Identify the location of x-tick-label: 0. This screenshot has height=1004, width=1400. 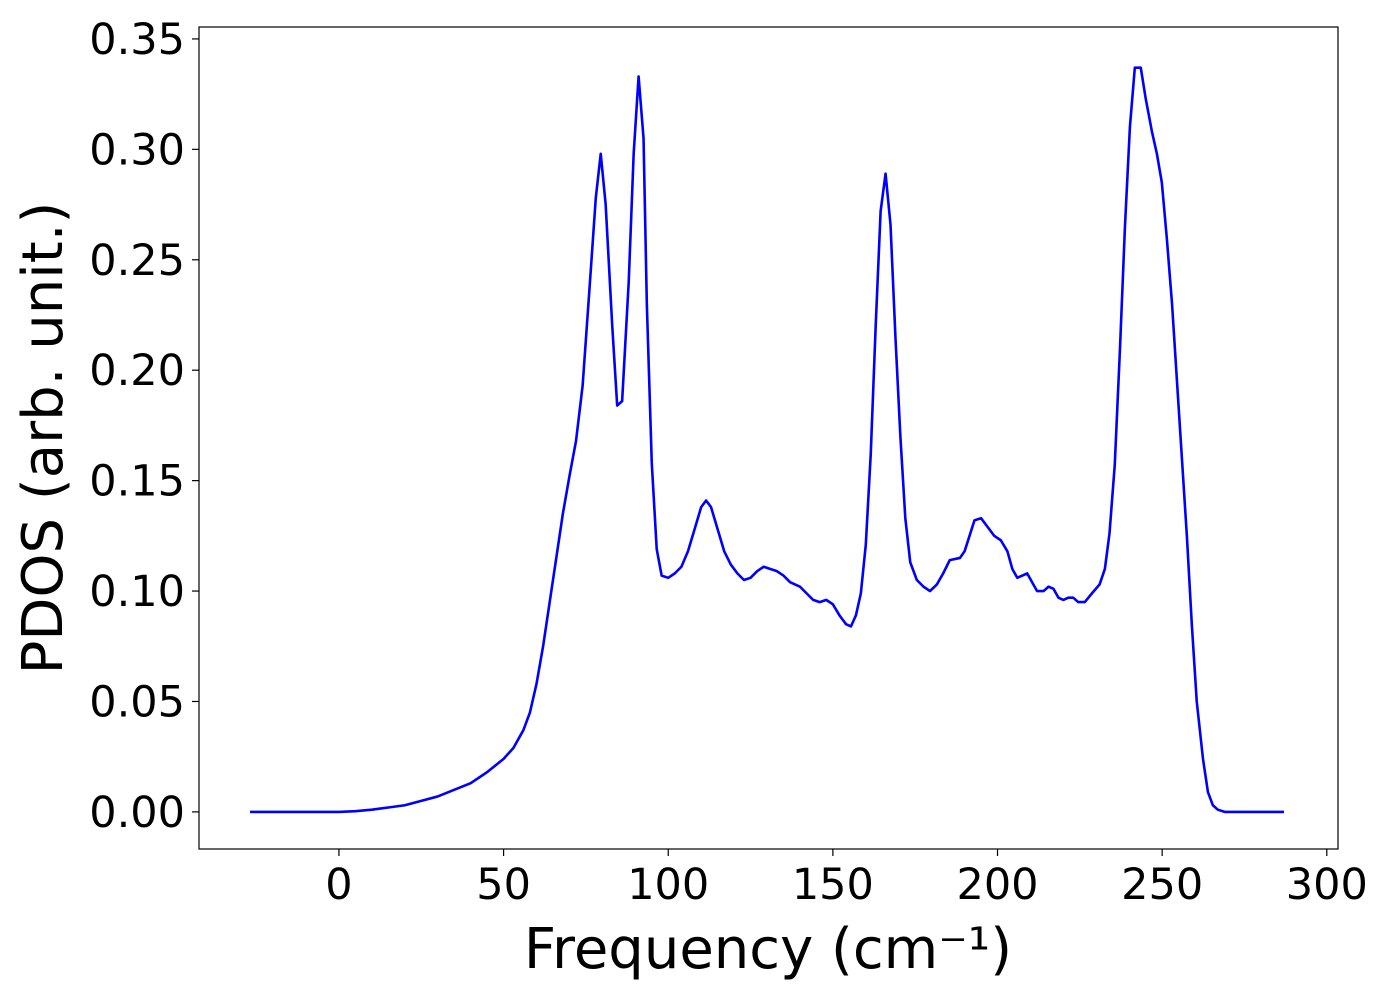
(338, 885).